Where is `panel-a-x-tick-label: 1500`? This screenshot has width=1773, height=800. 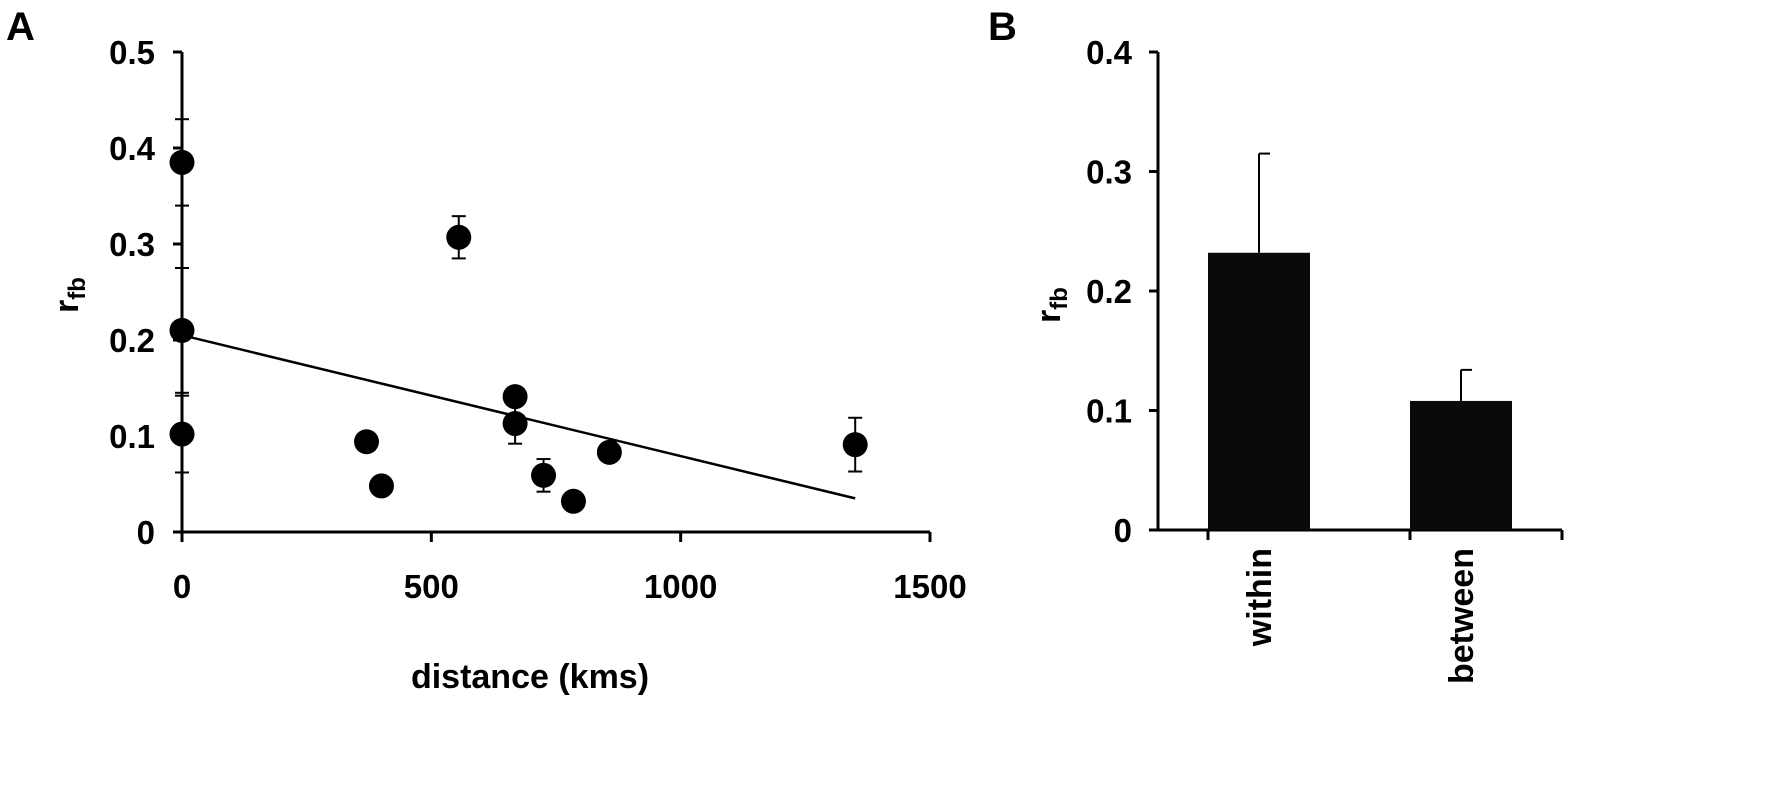 panel-a-x-tick-label: 1500 is located at coordinates (929, 586).